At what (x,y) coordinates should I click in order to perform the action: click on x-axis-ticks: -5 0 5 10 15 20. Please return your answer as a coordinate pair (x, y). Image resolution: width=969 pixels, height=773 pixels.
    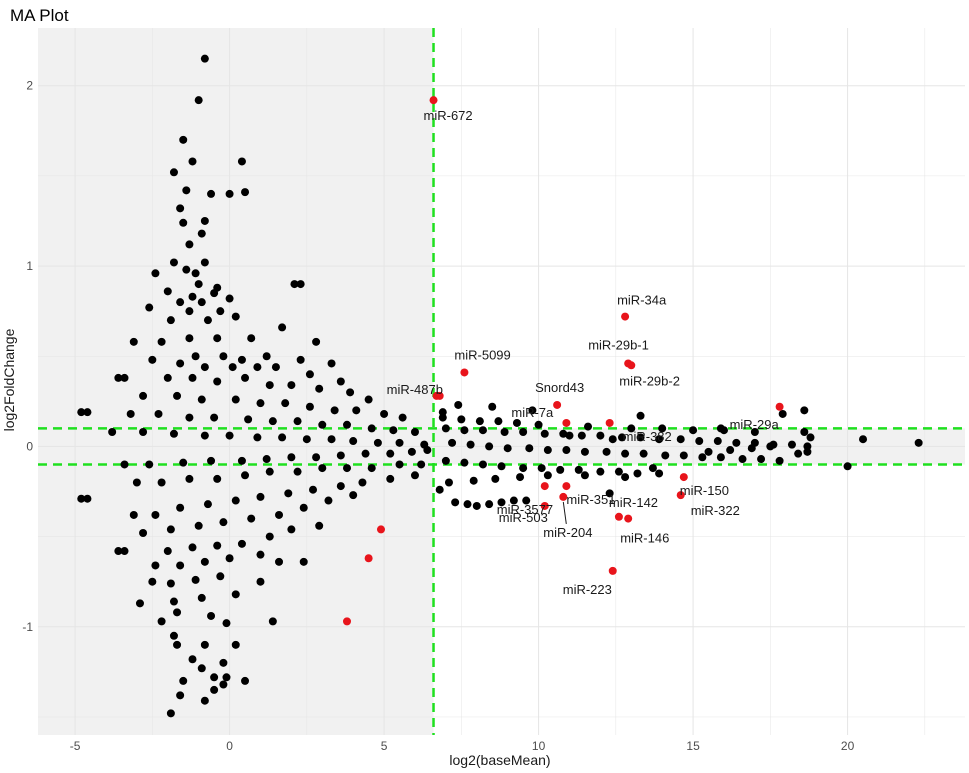
    Looking at the image, I should click on (462, 746).